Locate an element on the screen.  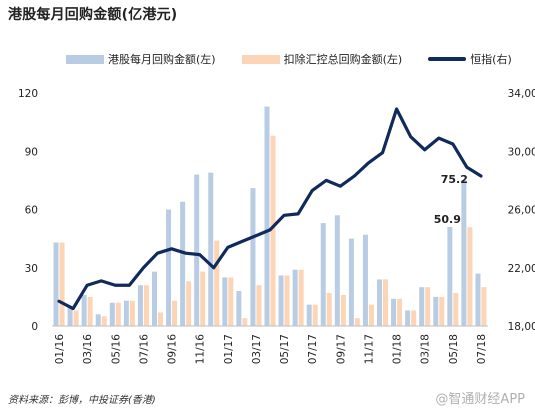
legend-label-ex: 扣除汇控总回购金额(左) is located at coordinates (343, 59).